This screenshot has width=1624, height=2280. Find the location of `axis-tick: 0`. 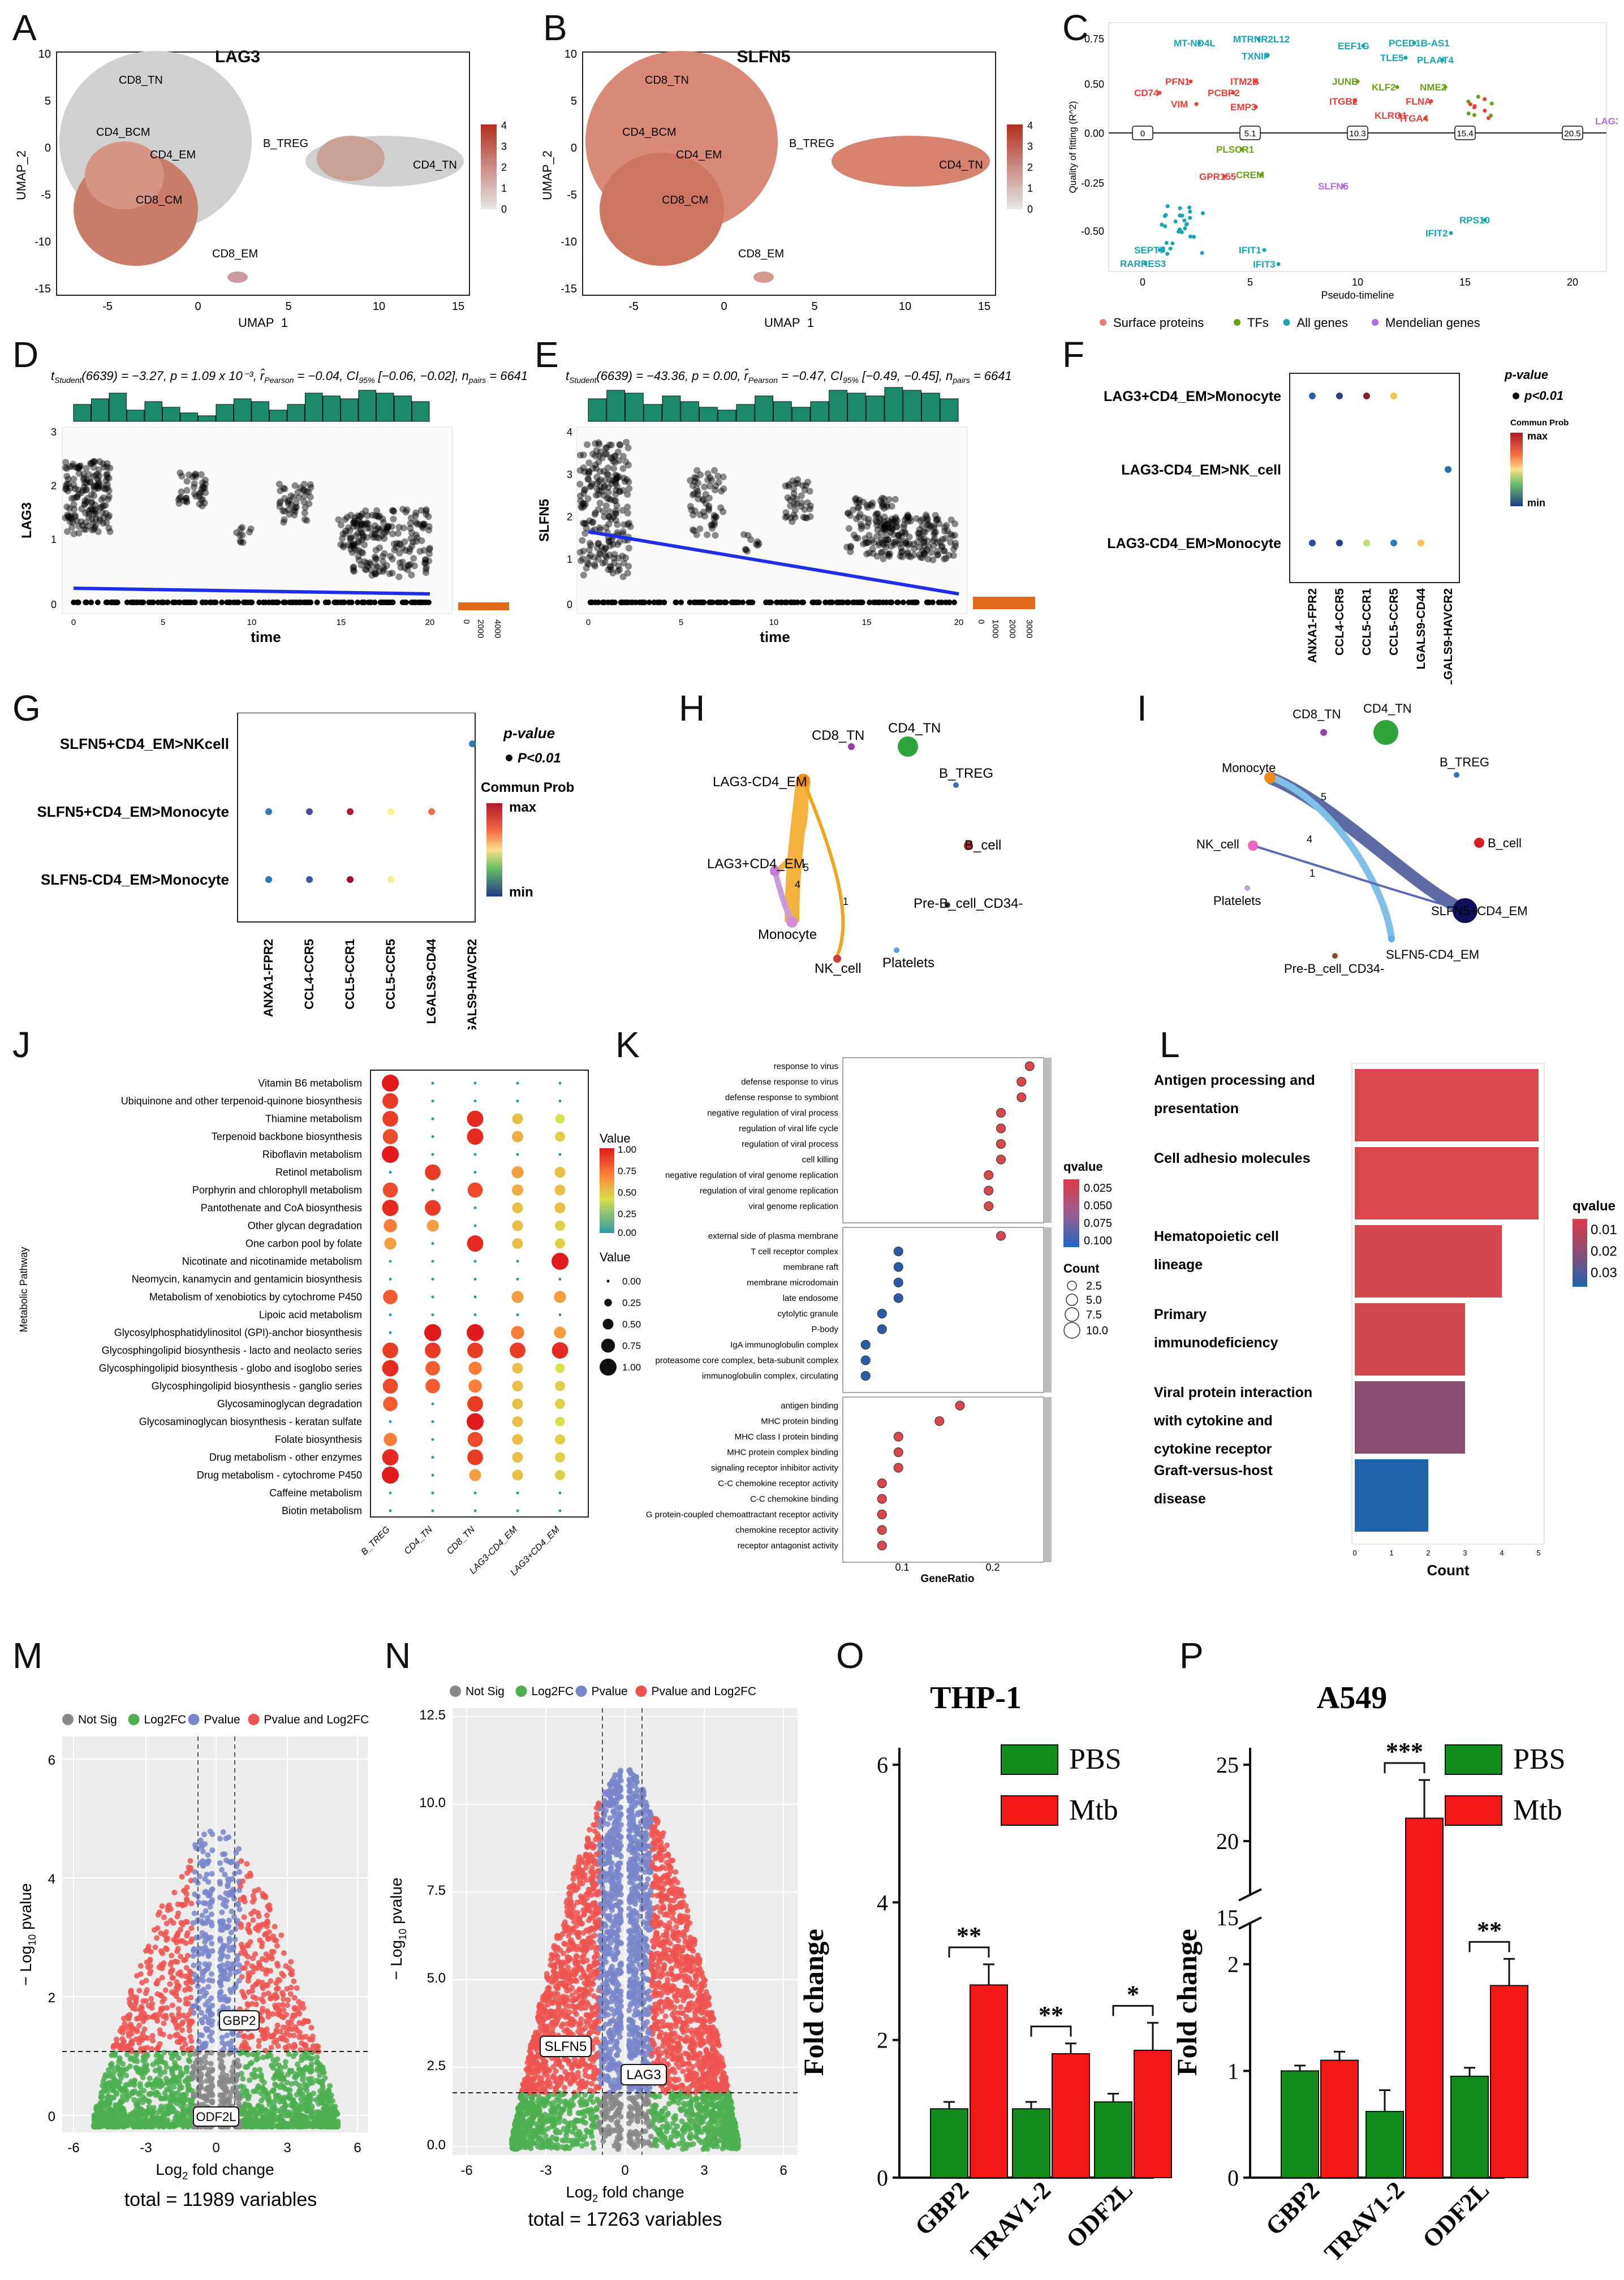

axis-tick: 0 is located at coordinates (215, 2148).